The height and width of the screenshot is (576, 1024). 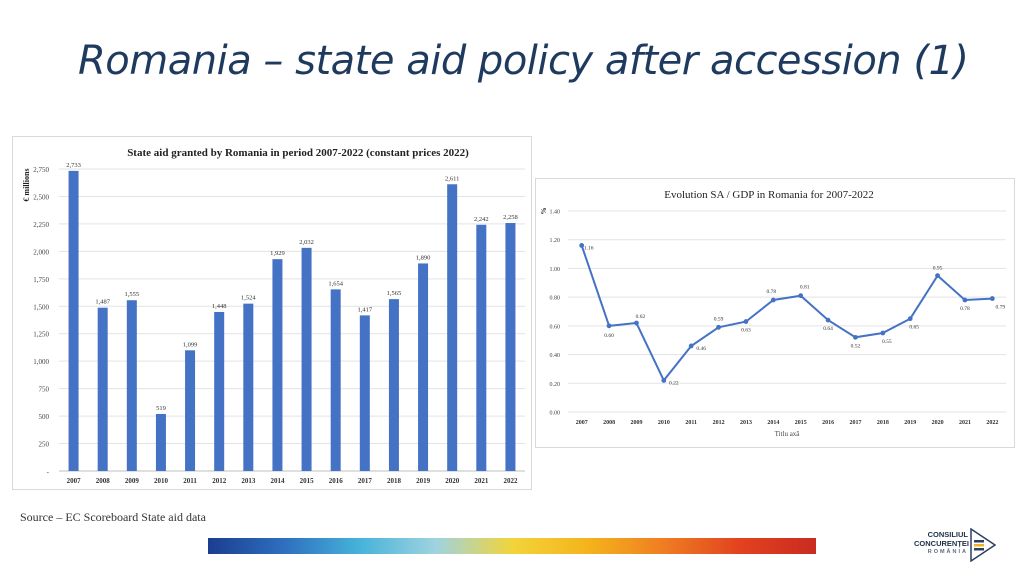 I want to click on bar-chart-x-tick-label: 2015, so click(x=307, y=481).